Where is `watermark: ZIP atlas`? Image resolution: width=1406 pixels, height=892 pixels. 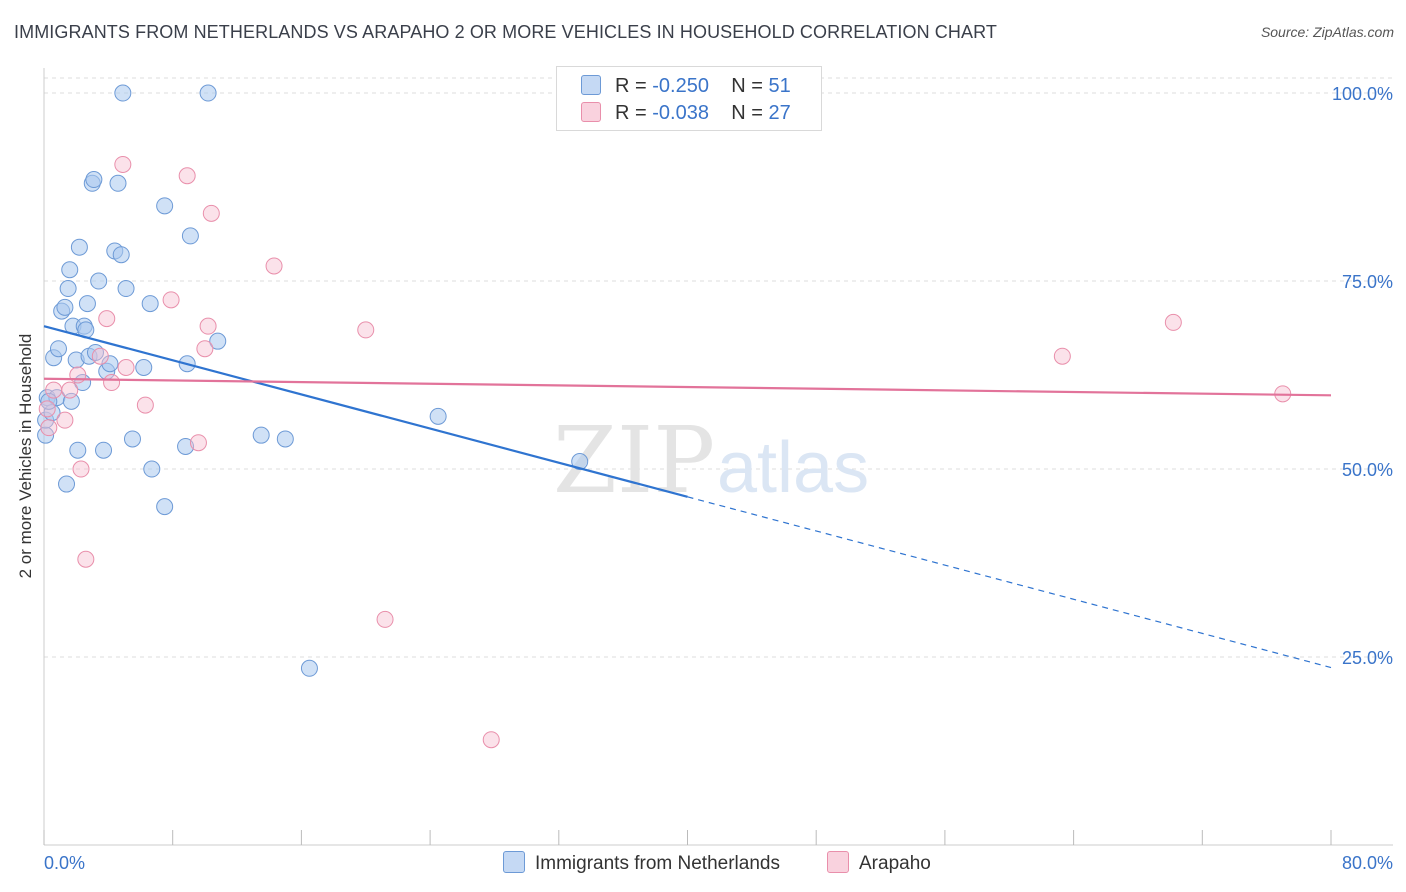 watermark: ZIP atlas is located at coordinates (711, 460).